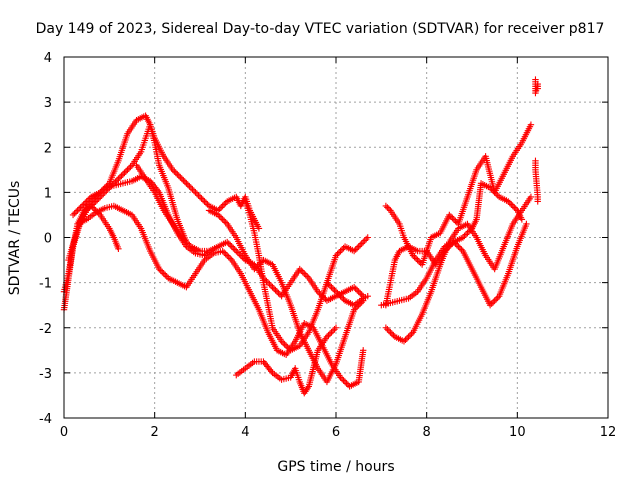 The height and width of the screenshot is (480, 640). Describe the element at coordinates (608, 432) in the screenshot. I see `x-tick-label: 12` at that location.